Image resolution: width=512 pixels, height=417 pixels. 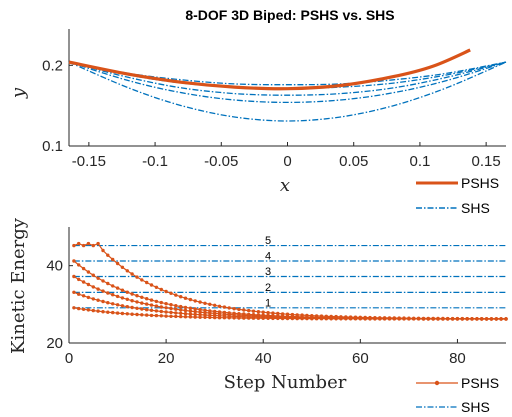 What do you see at coordinates (289, 276) in the screenshot?
I see `bottom-shs-series-group` at bounding box center [289, 276].